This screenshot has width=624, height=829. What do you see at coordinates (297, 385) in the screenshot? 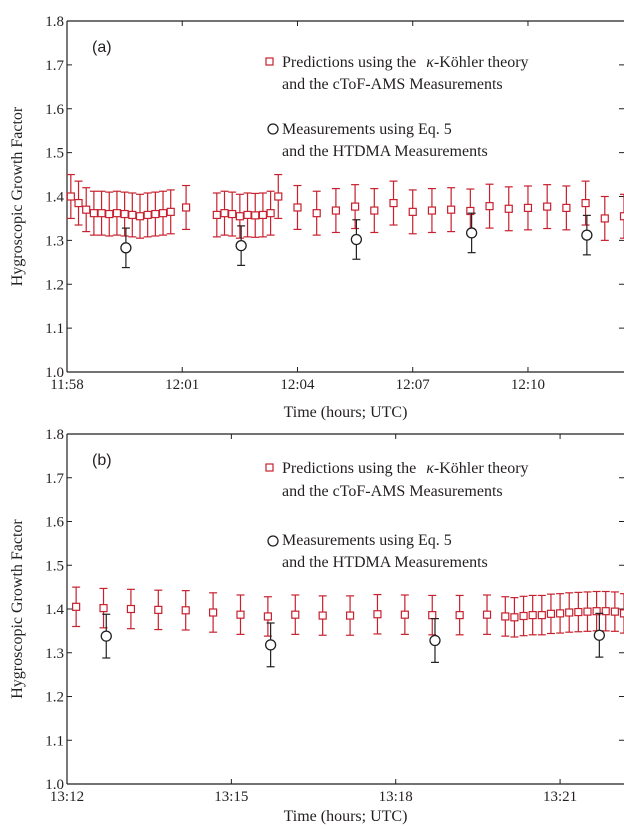
I see `x-tick-label: 12:04` at bounding box center [297, 385].